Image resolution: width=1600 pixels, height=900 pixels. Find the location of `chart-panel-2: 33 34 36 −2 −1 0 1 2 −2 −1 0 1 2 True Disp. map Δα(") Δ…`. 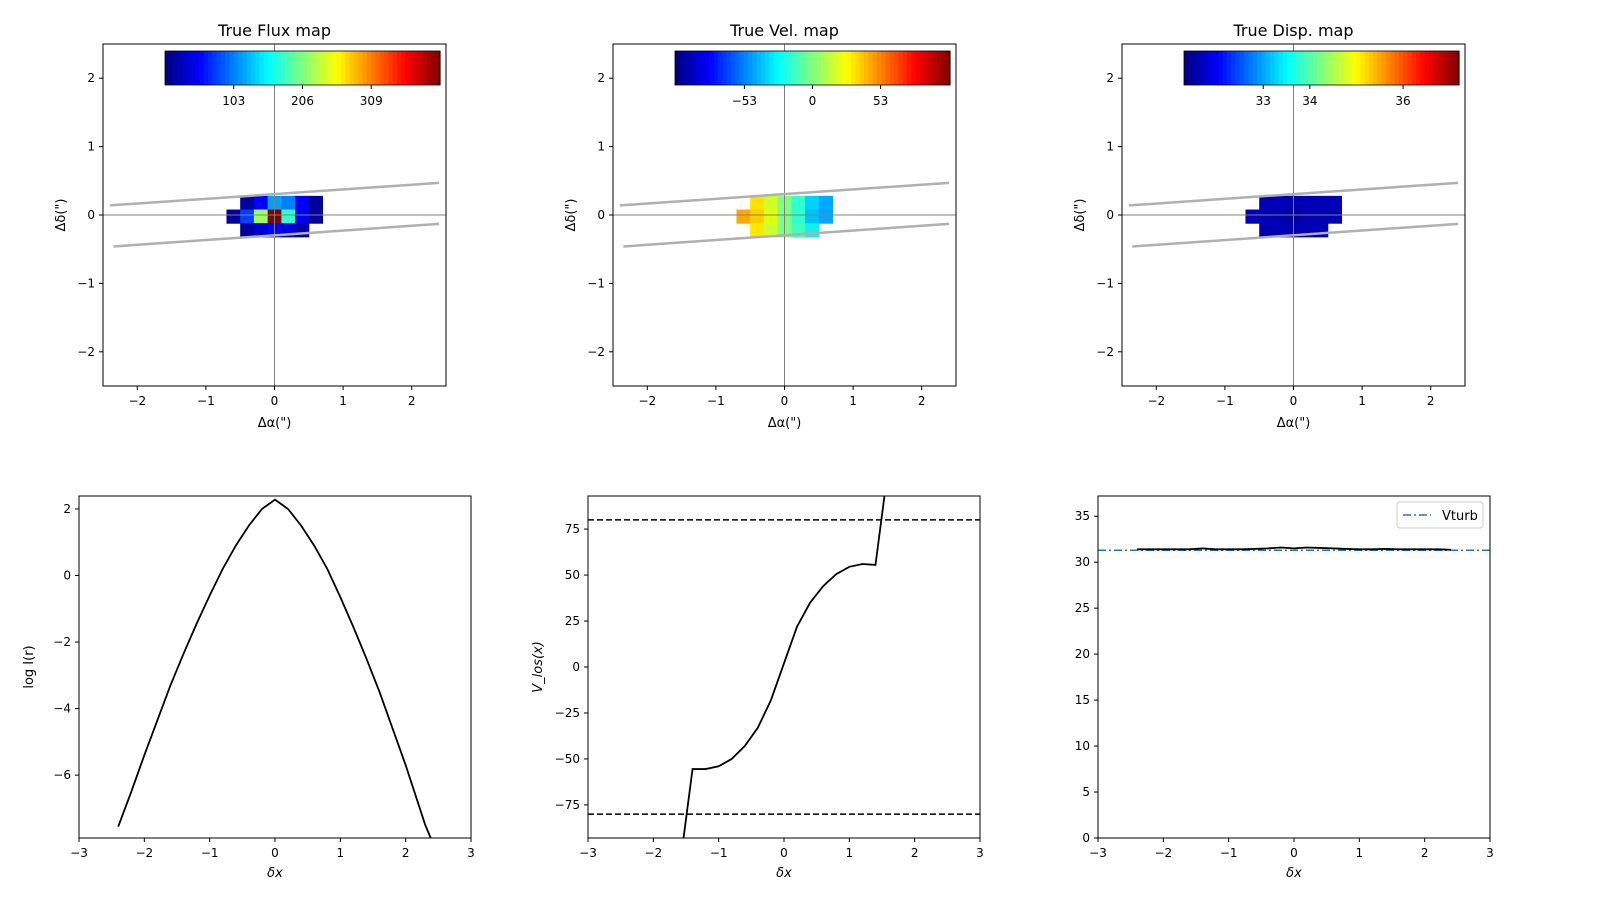

chart-panel-2: 33 34 36 −2 −1 0 1 2 −2 −1 0 1 2 True Disp. map Δα(") Δ… is located at coordinates (1269, 226).